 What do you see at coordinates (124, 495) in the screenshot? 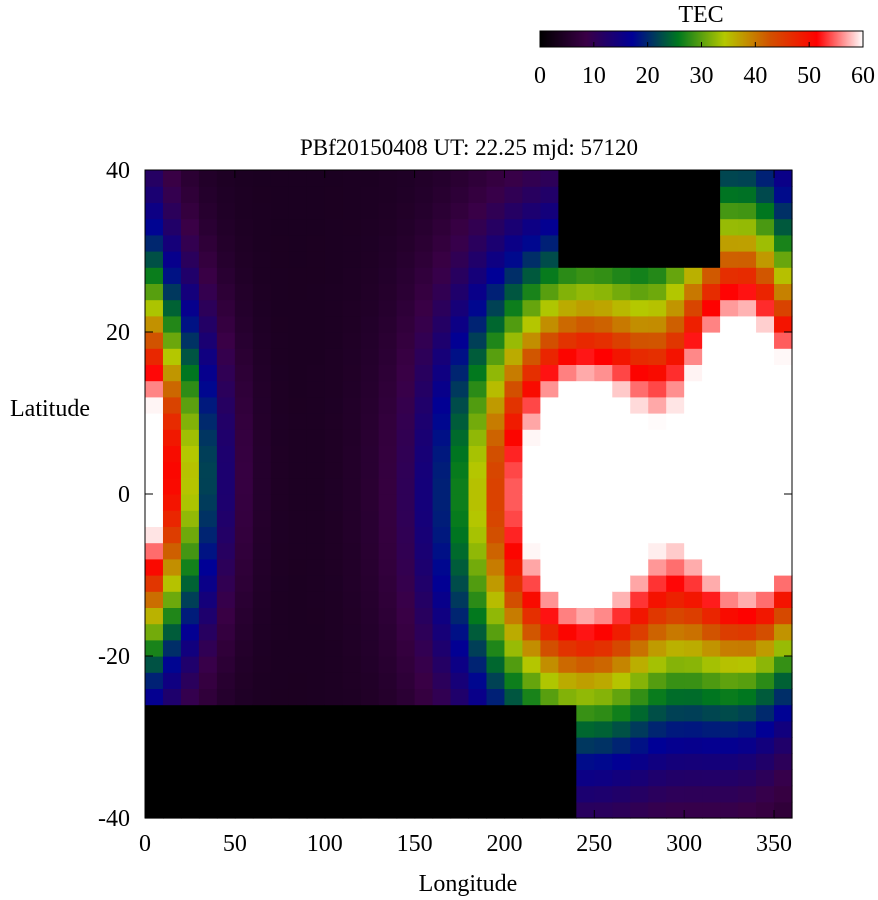
I see `y-tick-label: 0` at bounding box center [124, 495].